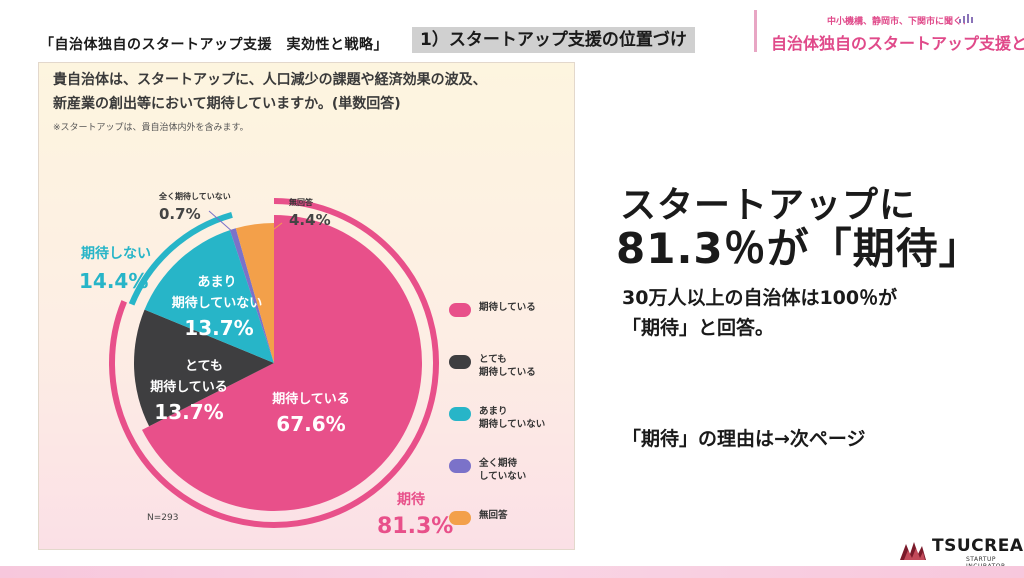 The width and height of the screenshot is (1024, 578). I want to click on bar-chart-icon, so click(966, 18).